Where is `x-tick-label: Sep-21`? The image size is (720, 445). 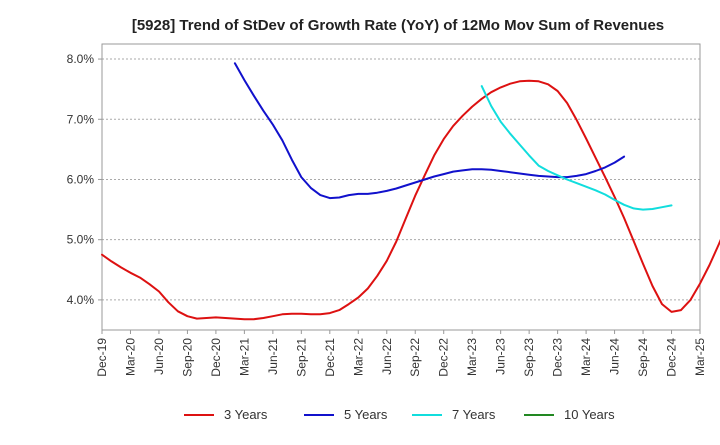 x-tick-label: Sep-21 is located at coordinates (301, 357).